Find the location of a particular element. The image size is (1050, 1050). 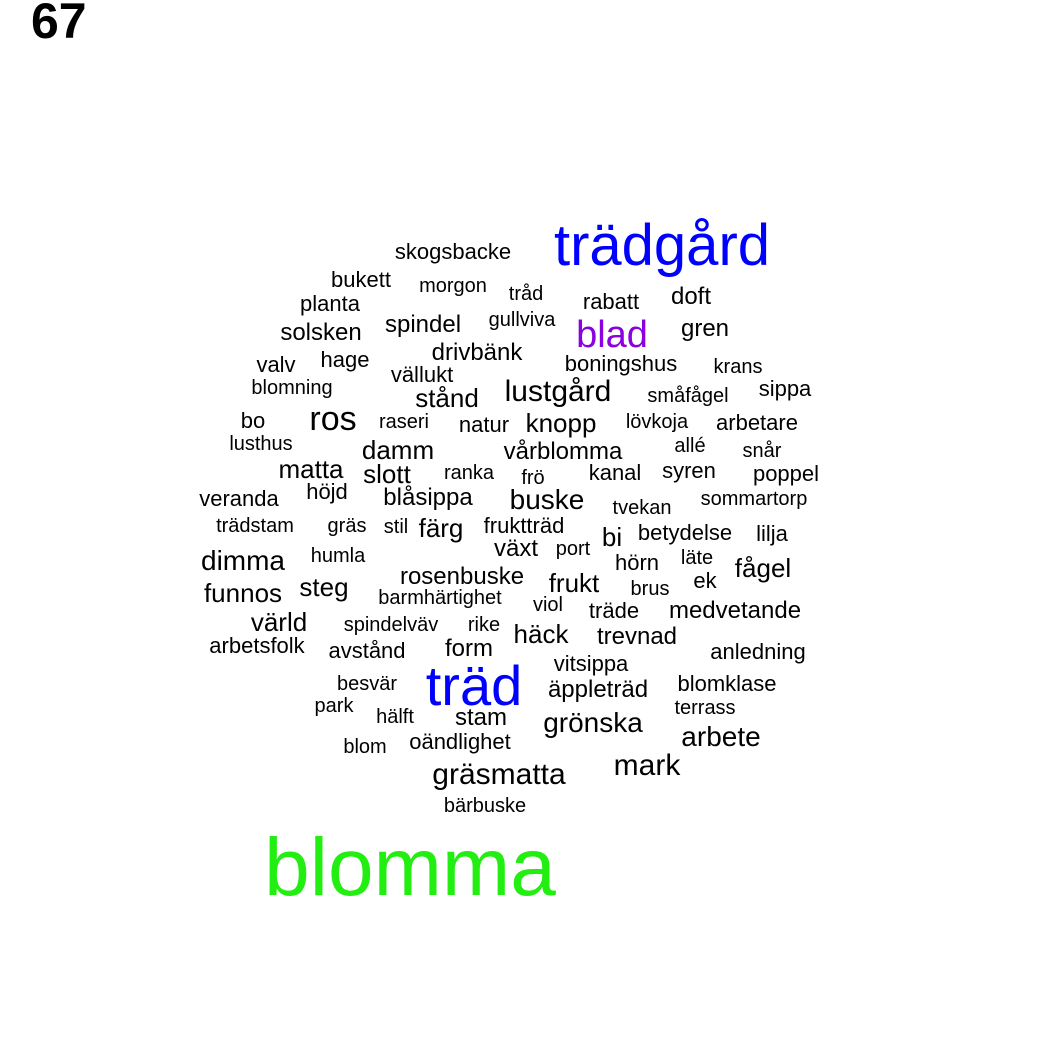

page-number: 67 is located at coordinates (59, 24).